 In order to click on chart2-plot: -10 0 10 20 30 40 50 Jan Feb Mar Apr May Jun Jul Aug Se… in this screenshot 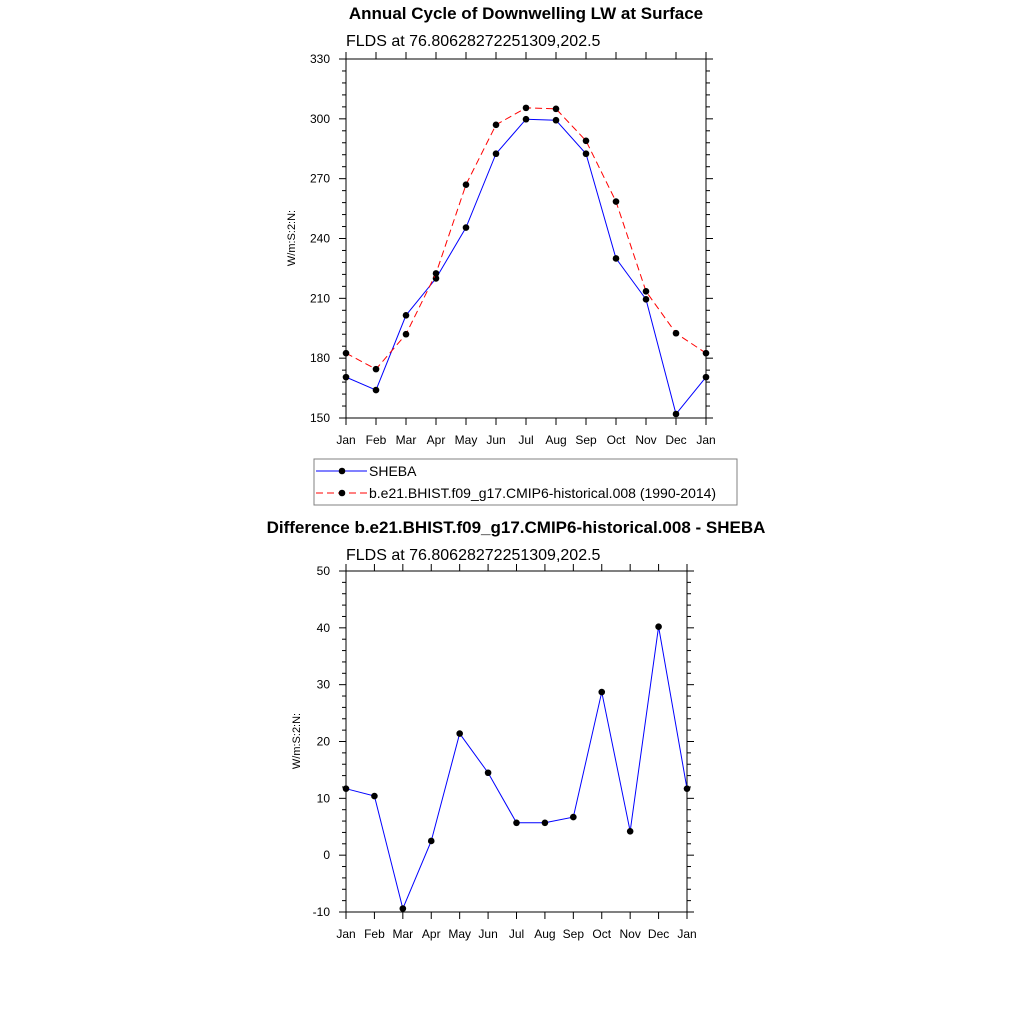, I will do `click(505, 752)`.